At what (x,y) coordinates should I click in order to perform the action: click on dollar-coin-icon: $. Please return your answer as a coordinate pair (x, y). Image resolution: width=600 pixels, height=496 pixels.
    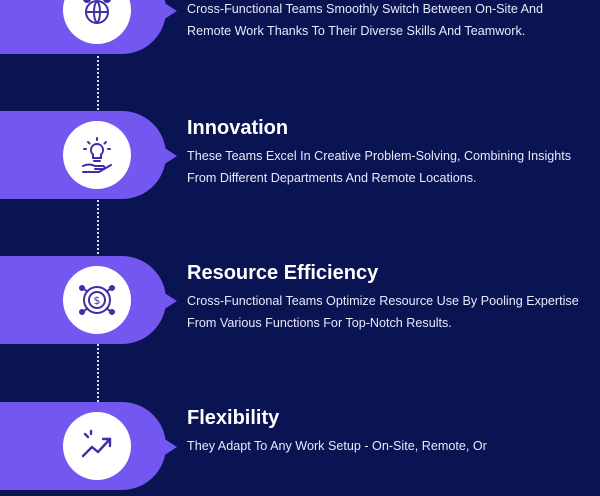
    Looking at the image, I should click on (97, 300).